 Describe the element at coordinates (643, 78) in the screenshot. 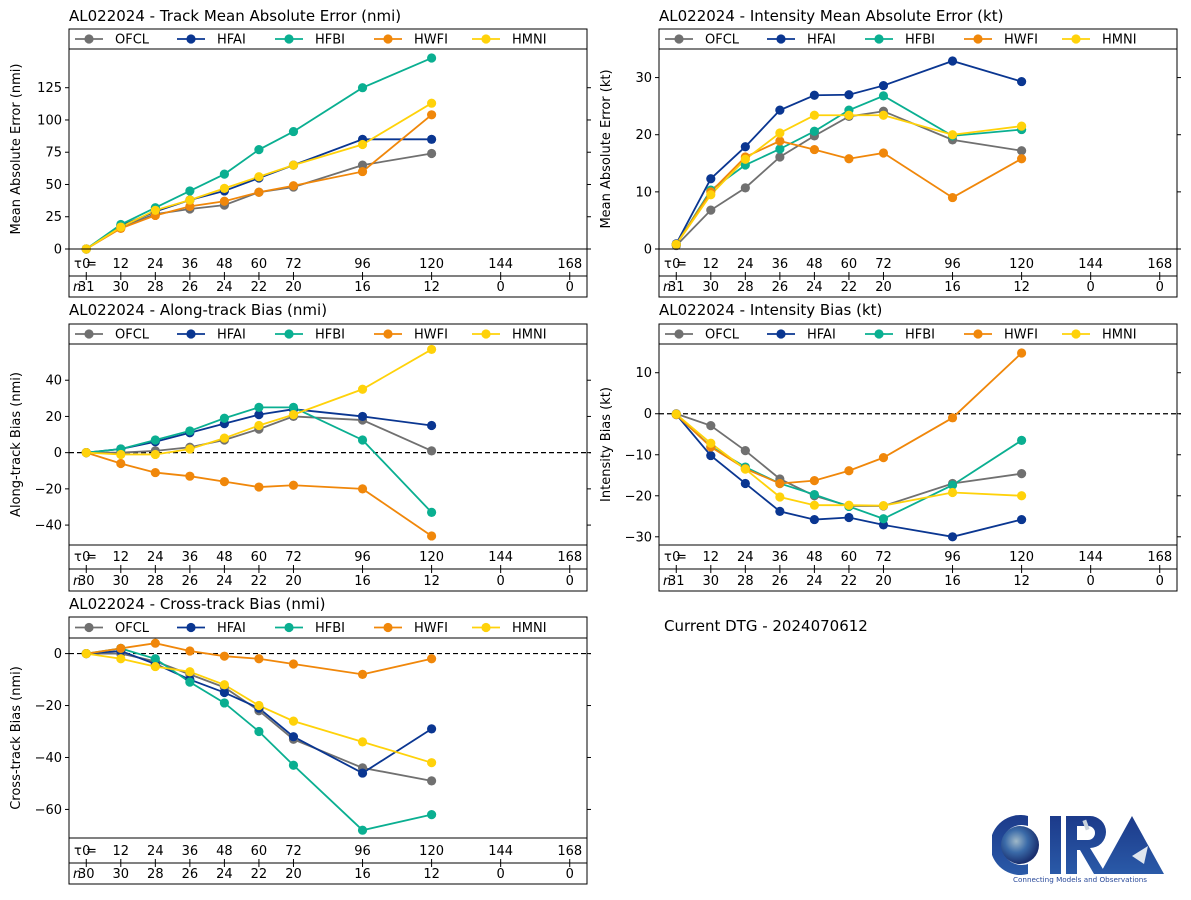

I see `y-tick-label: 30` at that location.